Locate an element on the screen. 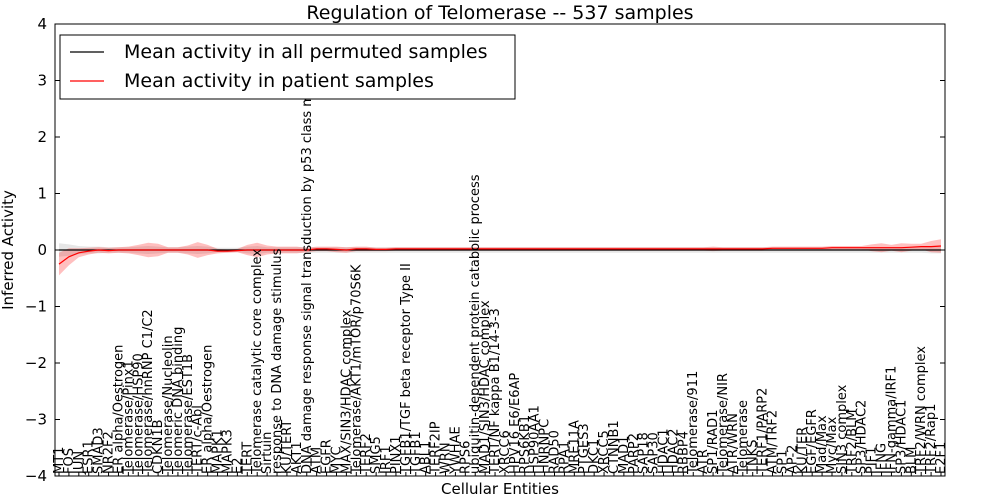  x-tick-label: HDAC1 is located at coordinates (664, 451).